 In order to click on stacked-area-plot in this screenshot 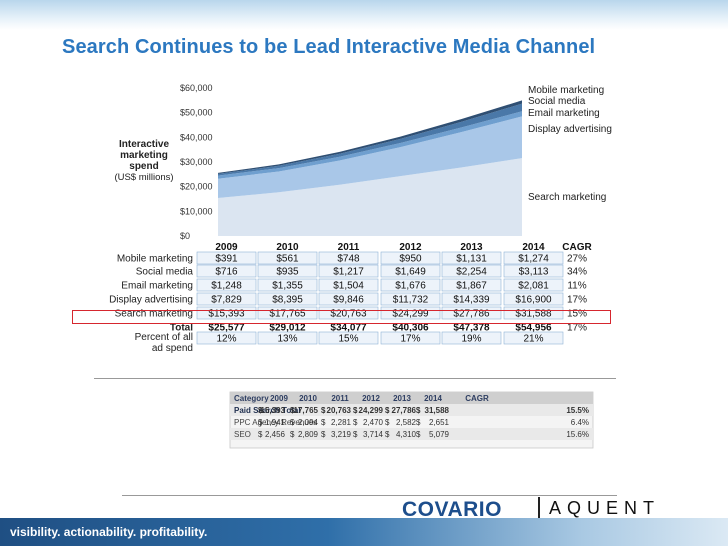, I will do `click(370, 168)`.